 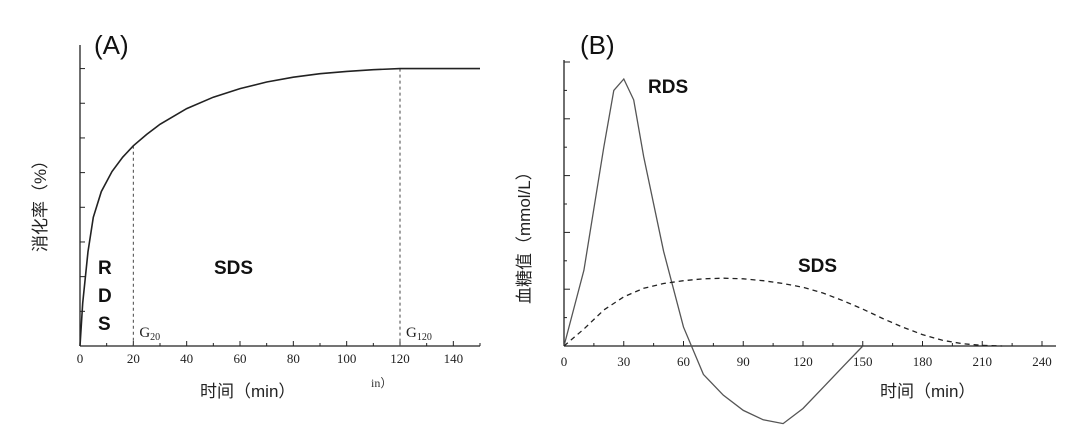 I want to click on panel-a-region-rds-r: R, so click(x=105, y=268).